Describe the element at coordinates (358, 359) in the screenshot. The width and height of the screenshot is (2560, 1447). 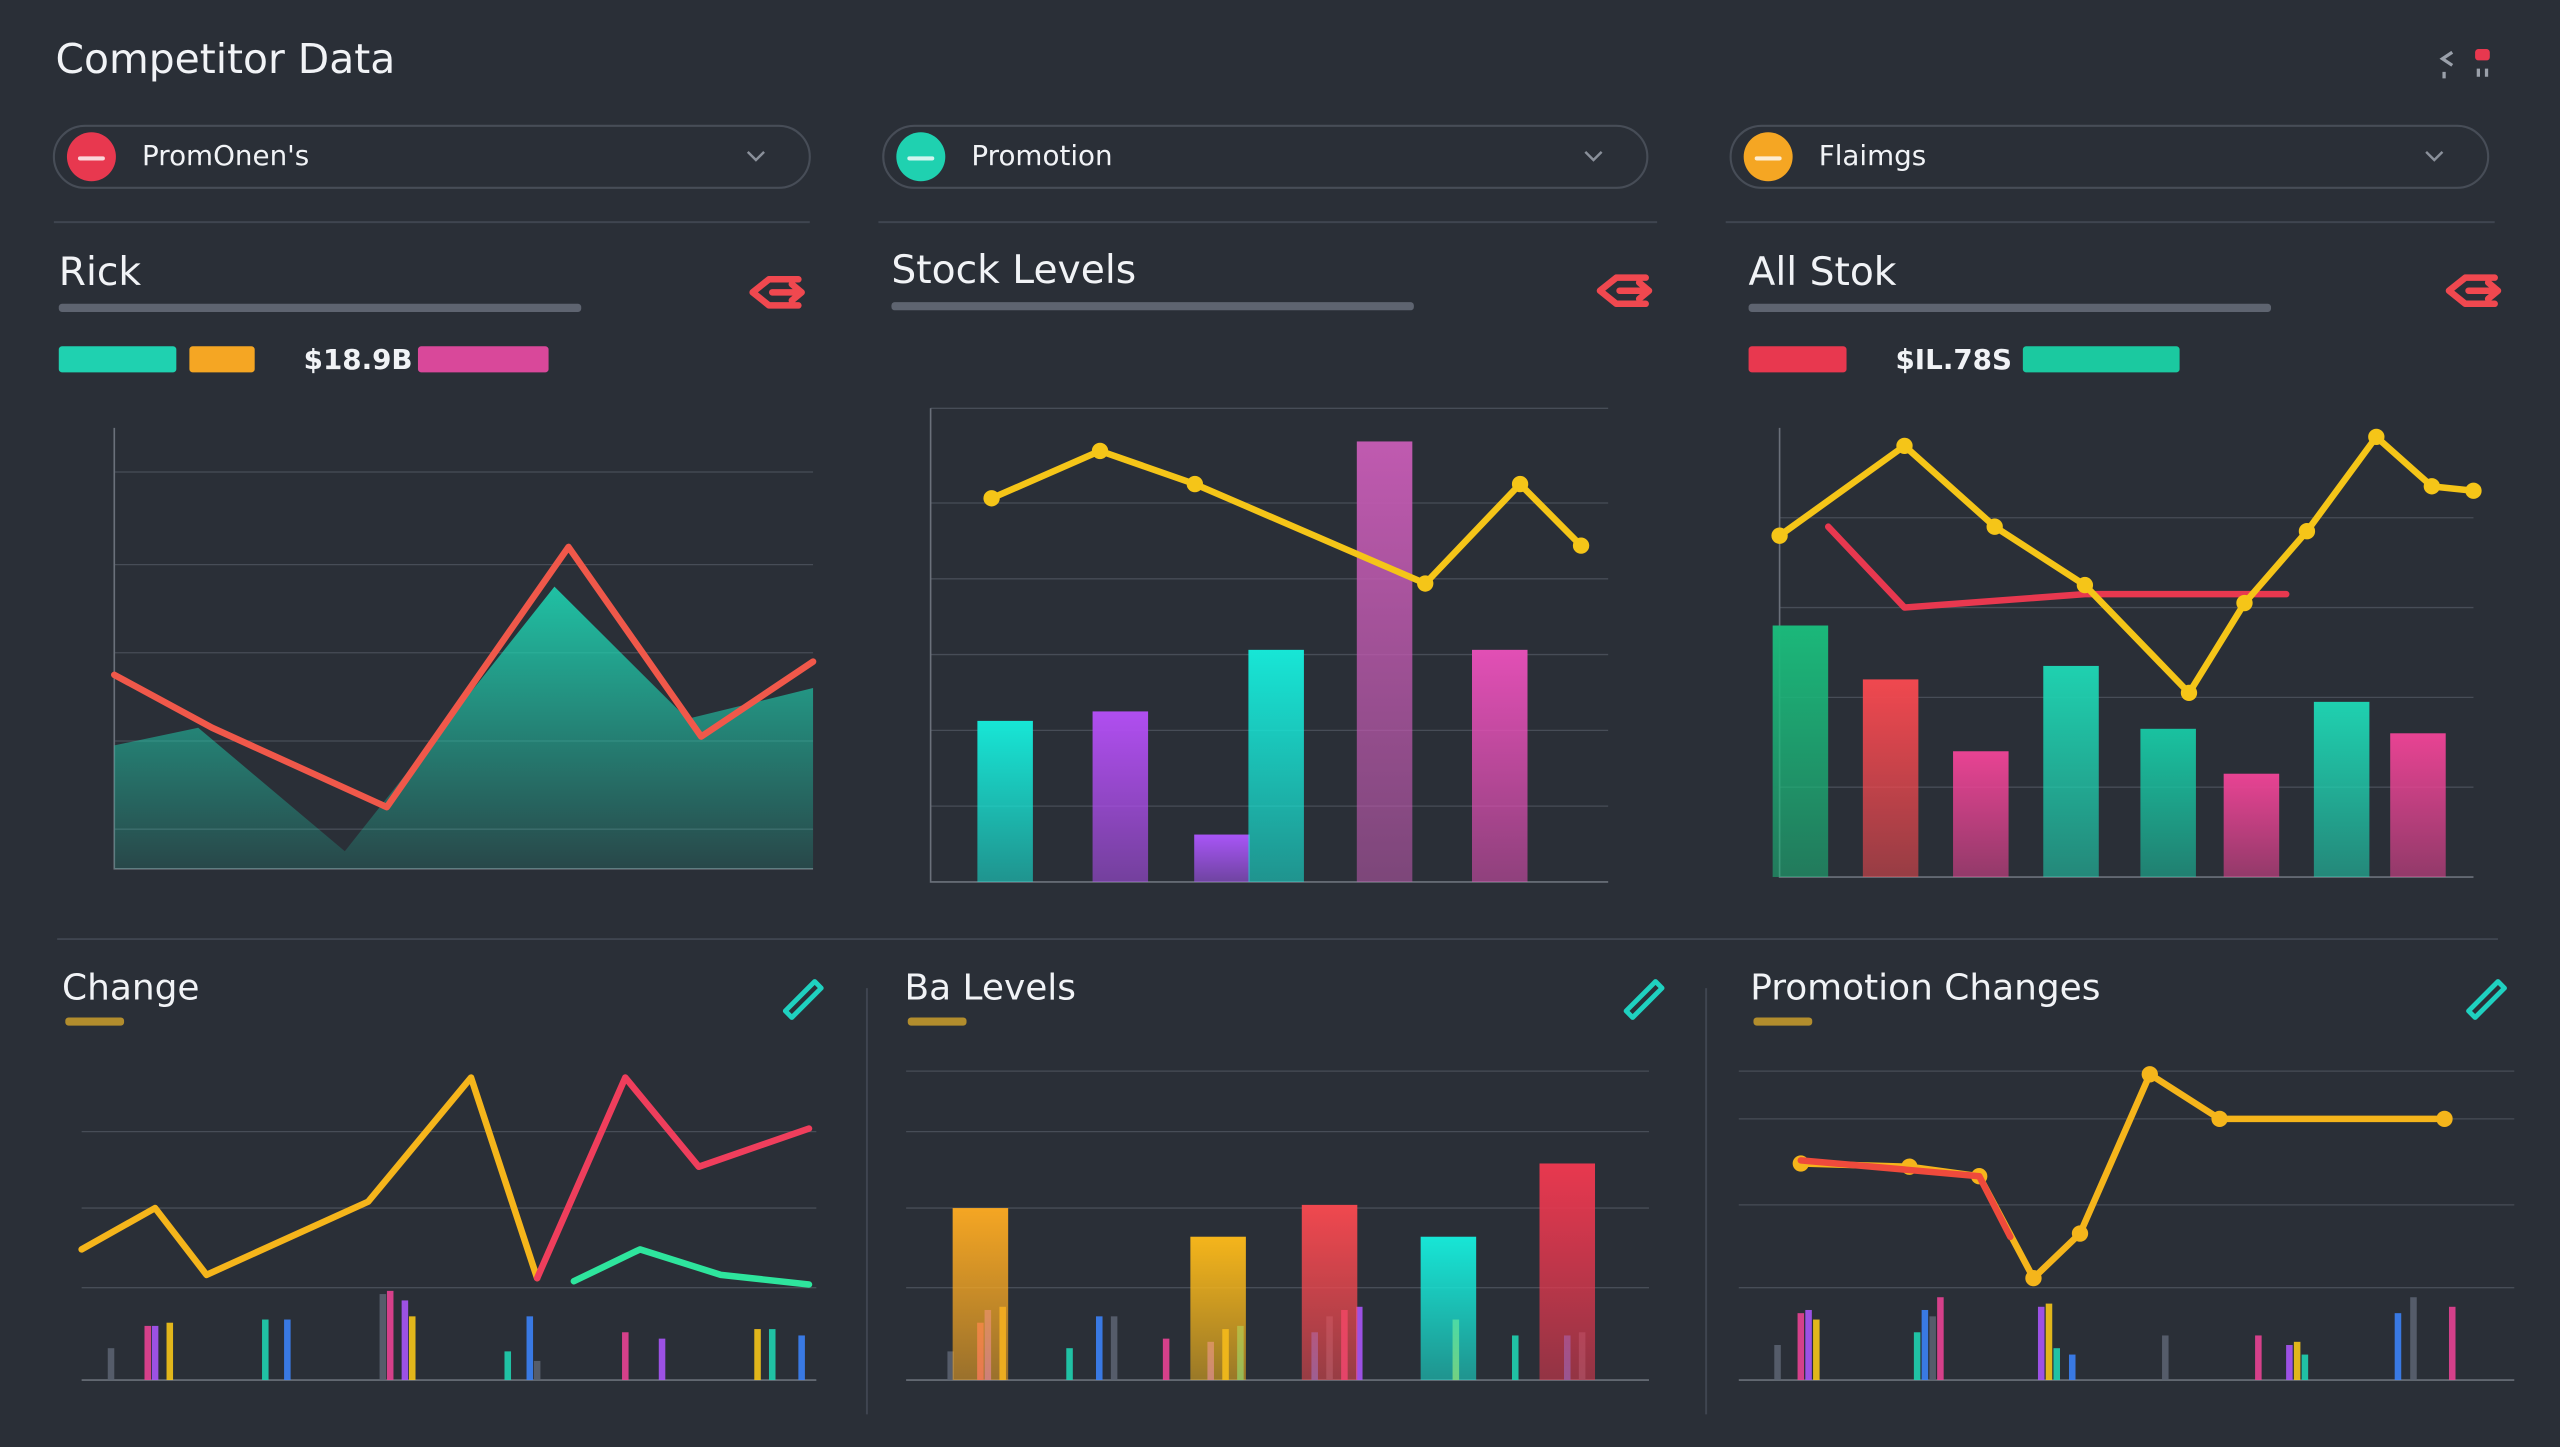
I see `value-label: $18.9B` at that location.